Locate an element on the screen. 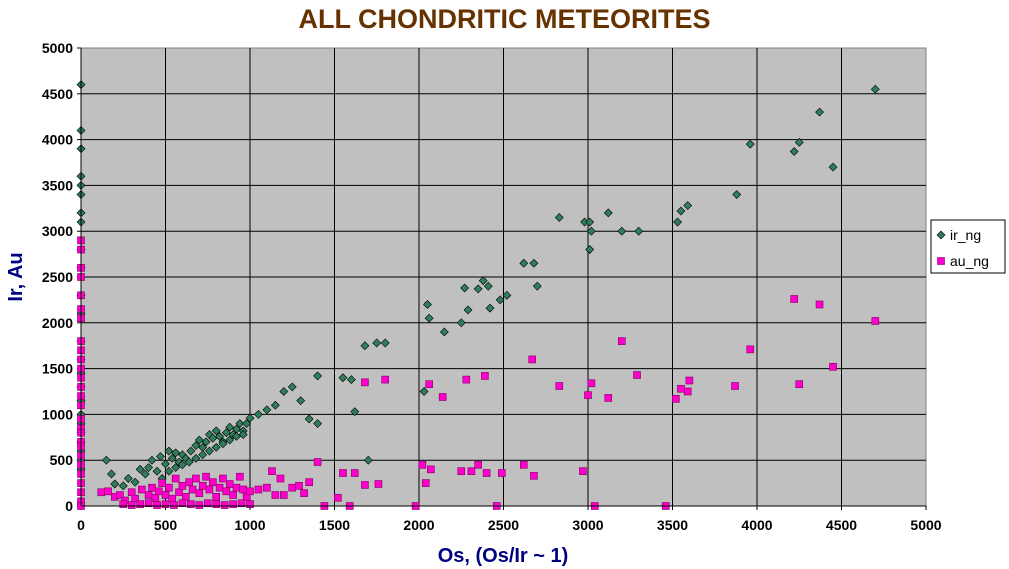 Image resolution: width=1009 pixels, height=569 pixels. y-tick-label: 1500 is located at coordinates (57, 369).